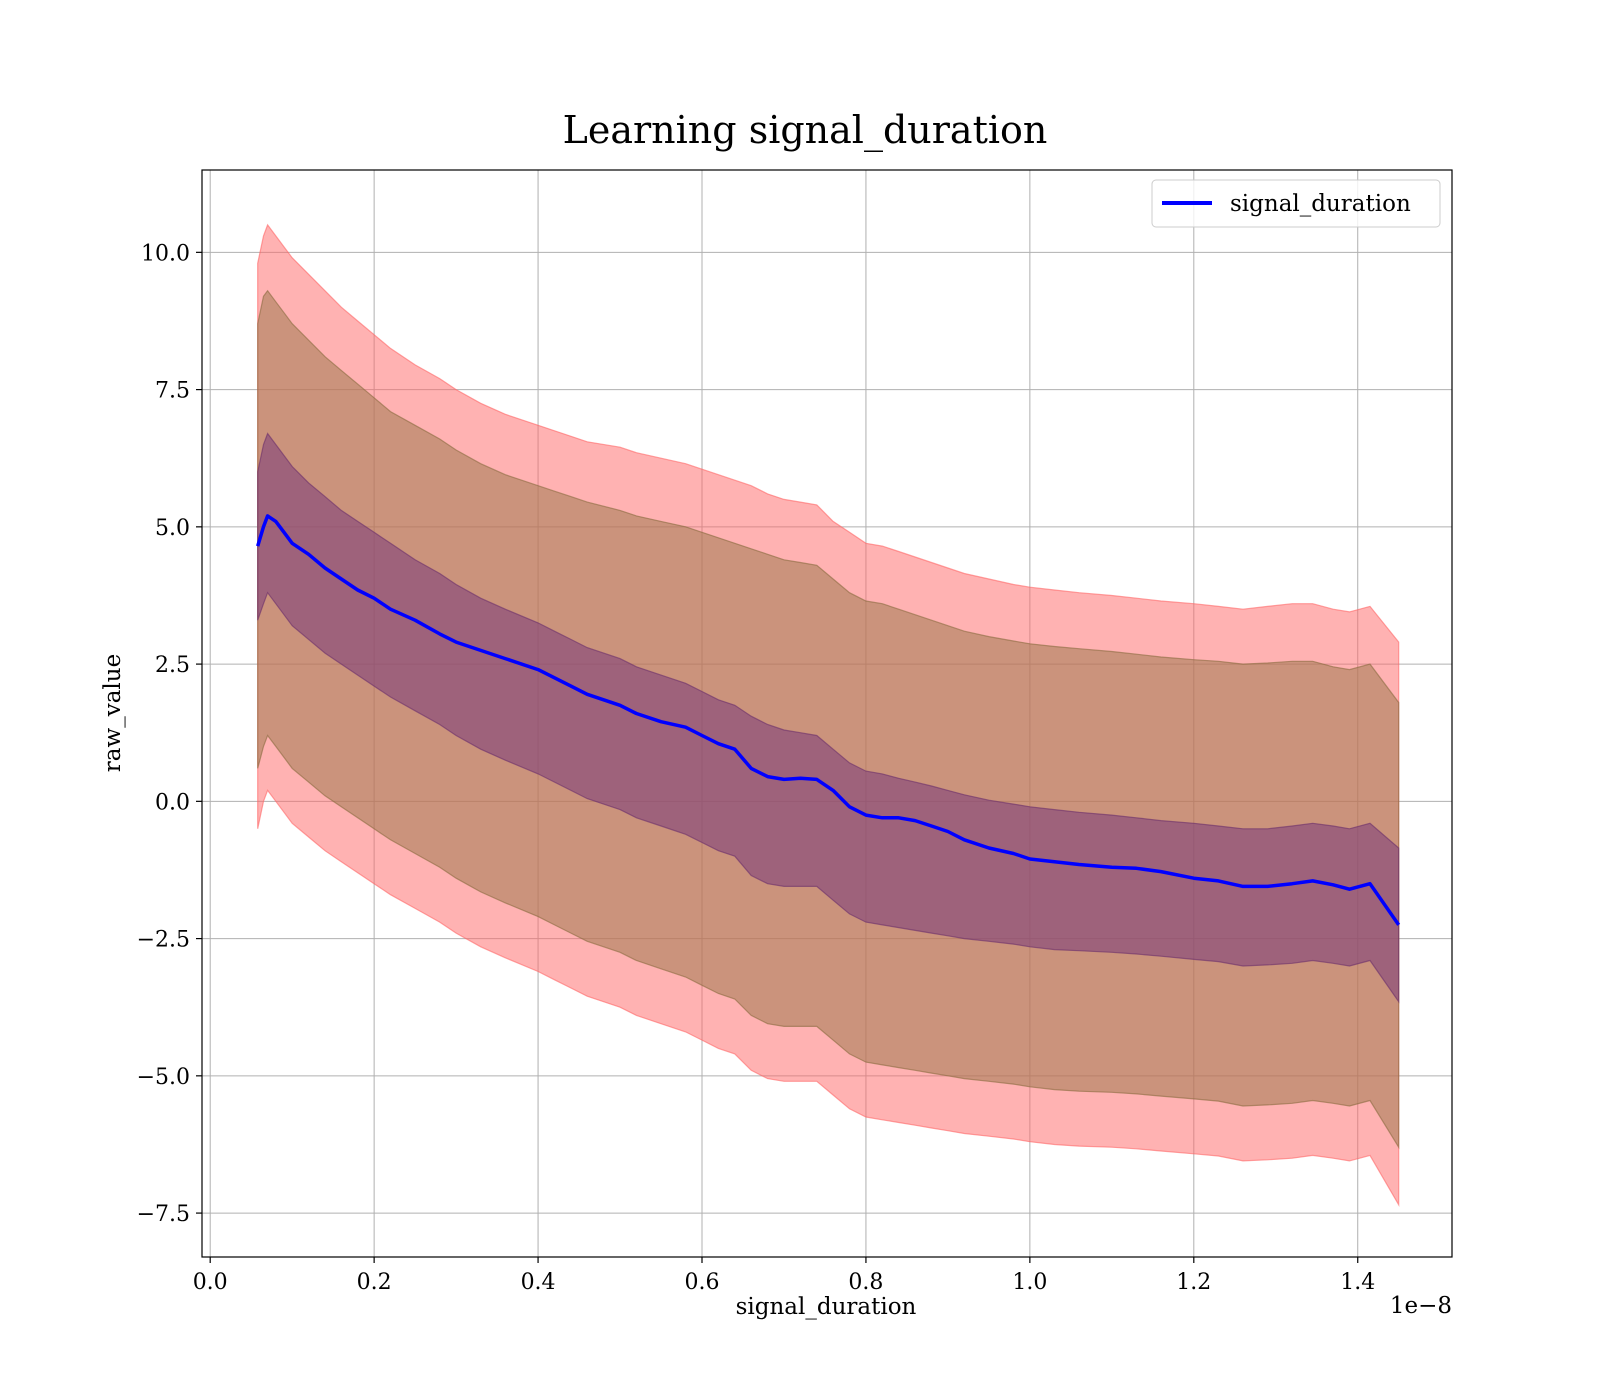 The width and height of the screenshot is (1600, 1400). Describe the element at coordinates (172, 802) in the screenshot. I see `y-tick-label-3: 0.0` at that location.